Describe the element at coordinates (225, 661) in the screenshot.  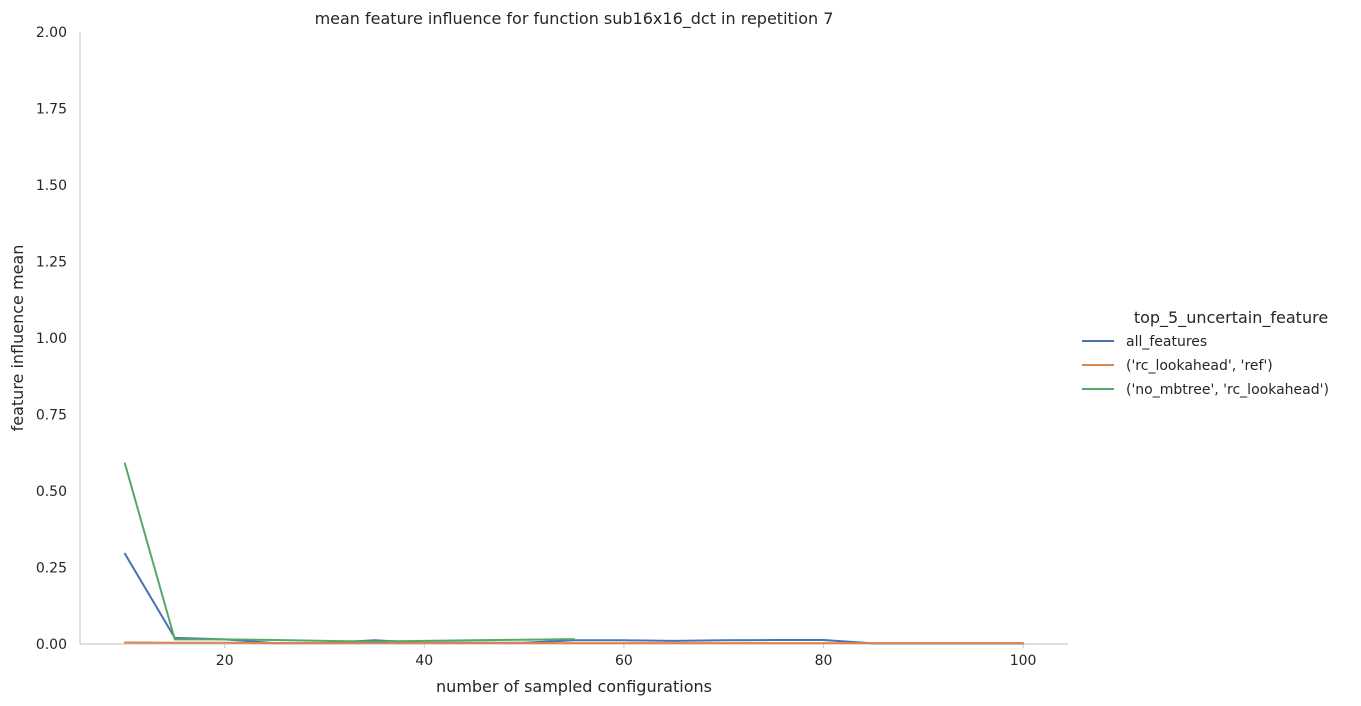
I see `x-tick-label: 20` at that location.